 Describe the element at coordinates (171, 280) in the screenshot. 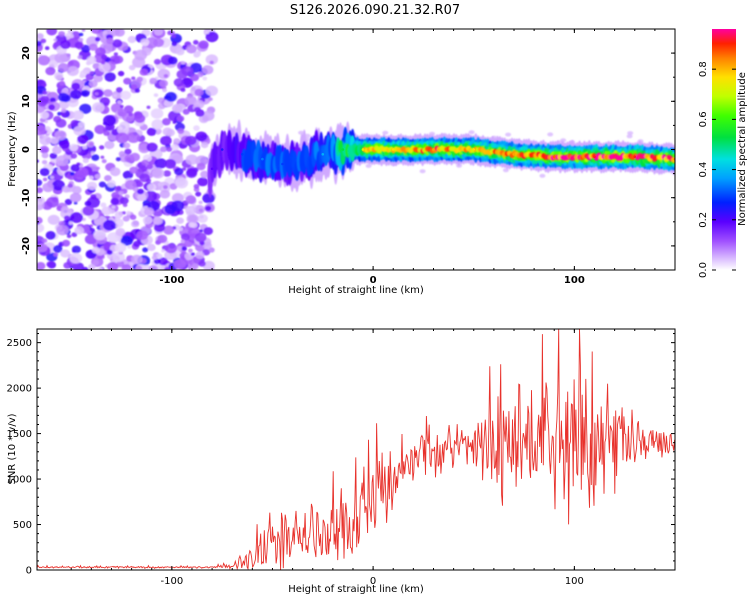

I see `spectrogram-xtick-label: -100` at that location.